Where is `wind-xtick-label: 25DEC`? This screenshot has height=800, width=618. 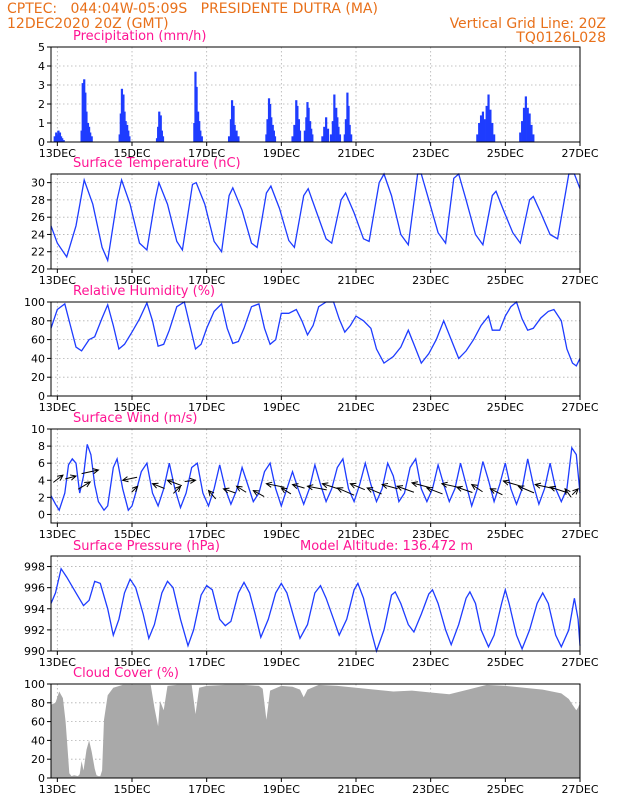 wind-xtick-label: 25DEC is located at coordinates (505, 534).